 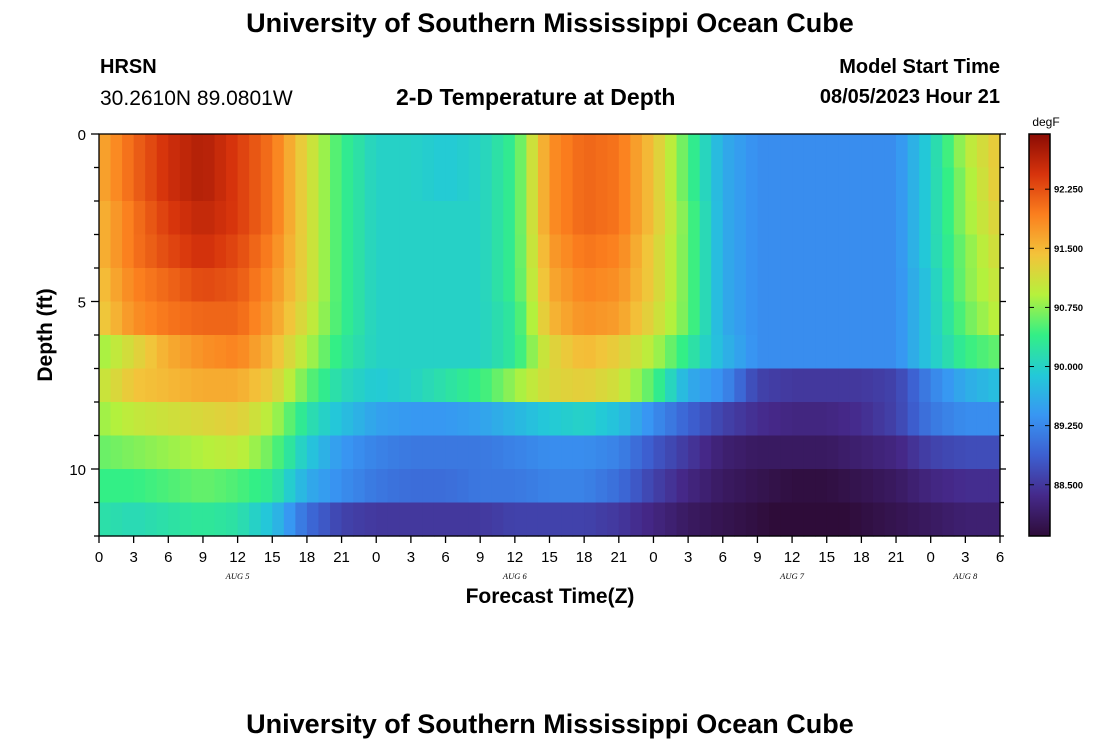 I want to click on colorbar-tick-label: 92.250, so click(x=1068, y=190).